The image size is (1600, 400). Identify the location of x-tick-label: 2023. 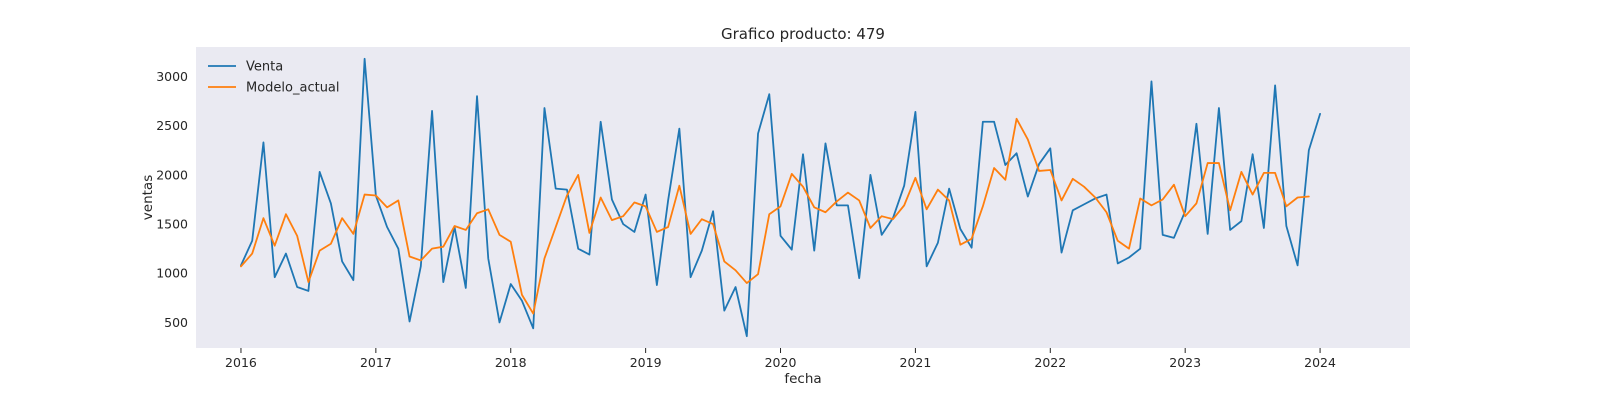
(1185, 362).